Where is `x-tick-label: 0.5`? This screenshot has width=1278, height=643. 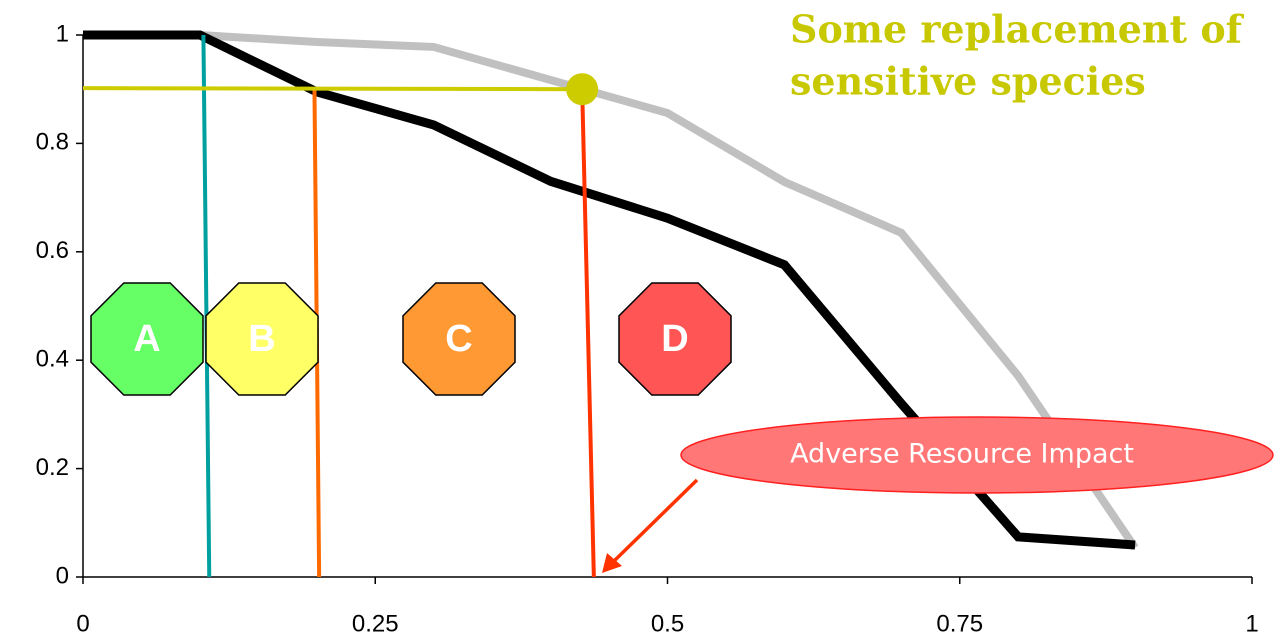
x-tick-label: 0.5 is located at coordinates (667, 623).